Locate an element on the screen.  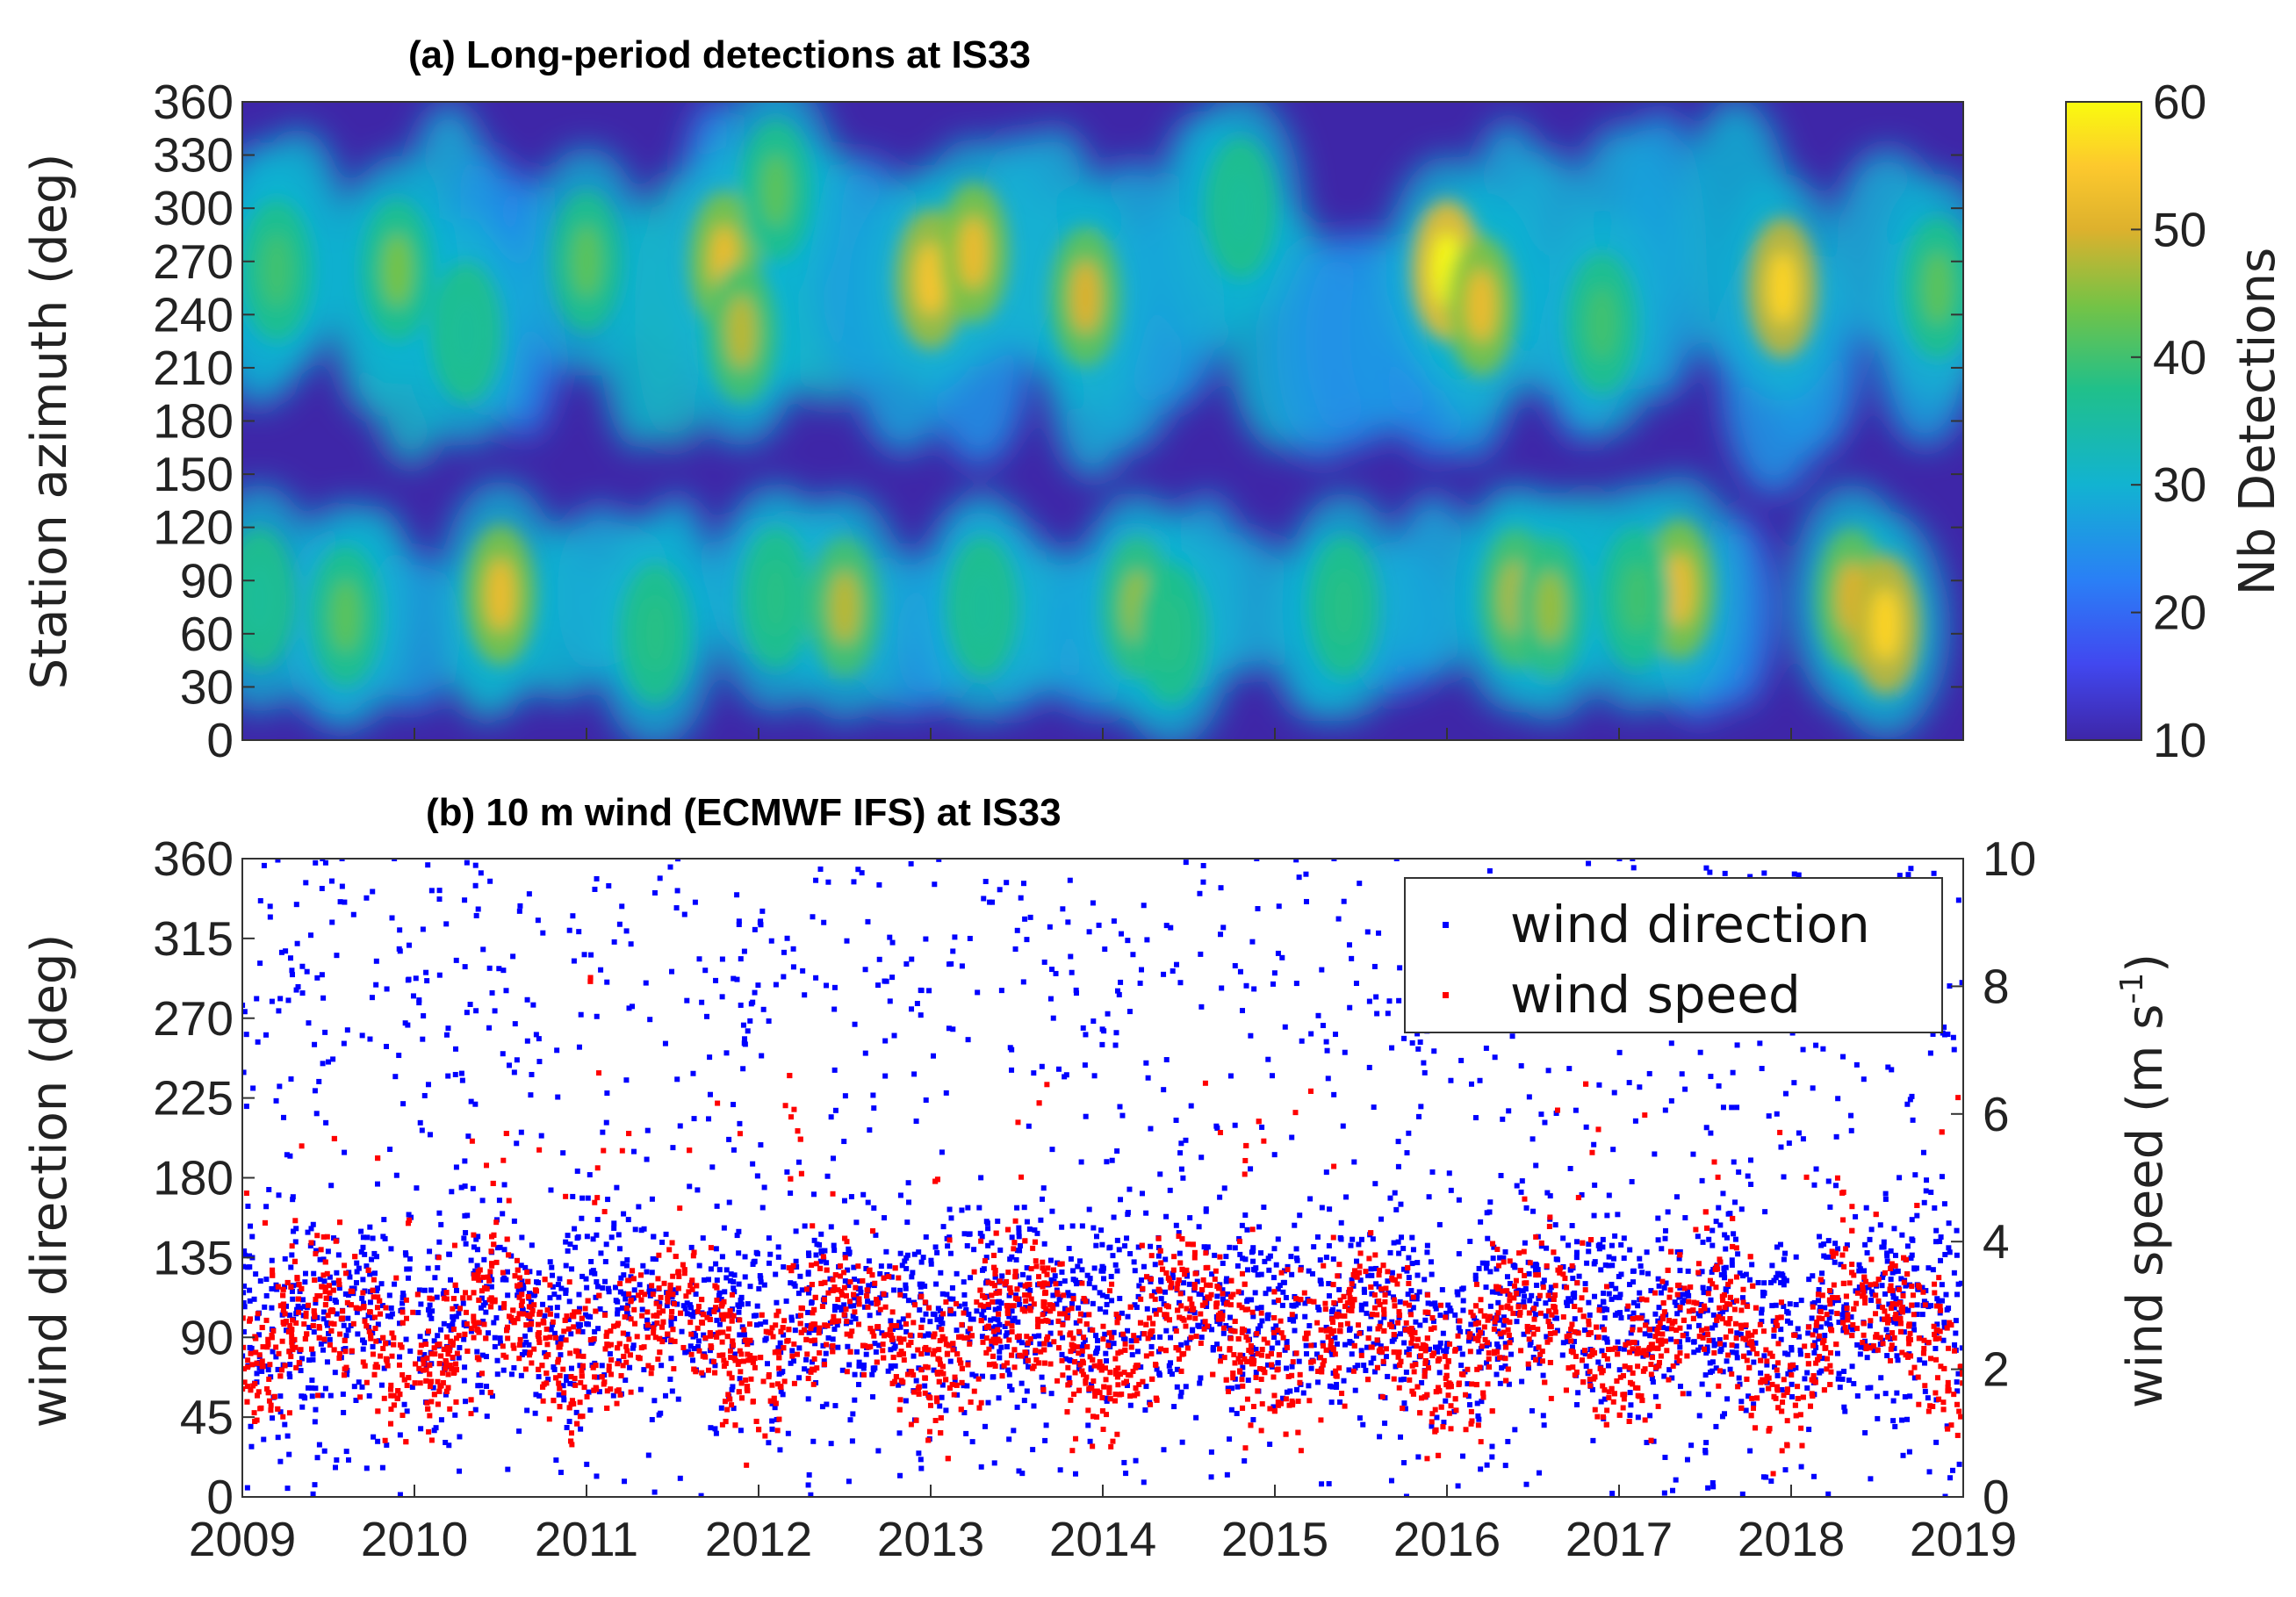
colorbar is located at coordinates (2103, 421).